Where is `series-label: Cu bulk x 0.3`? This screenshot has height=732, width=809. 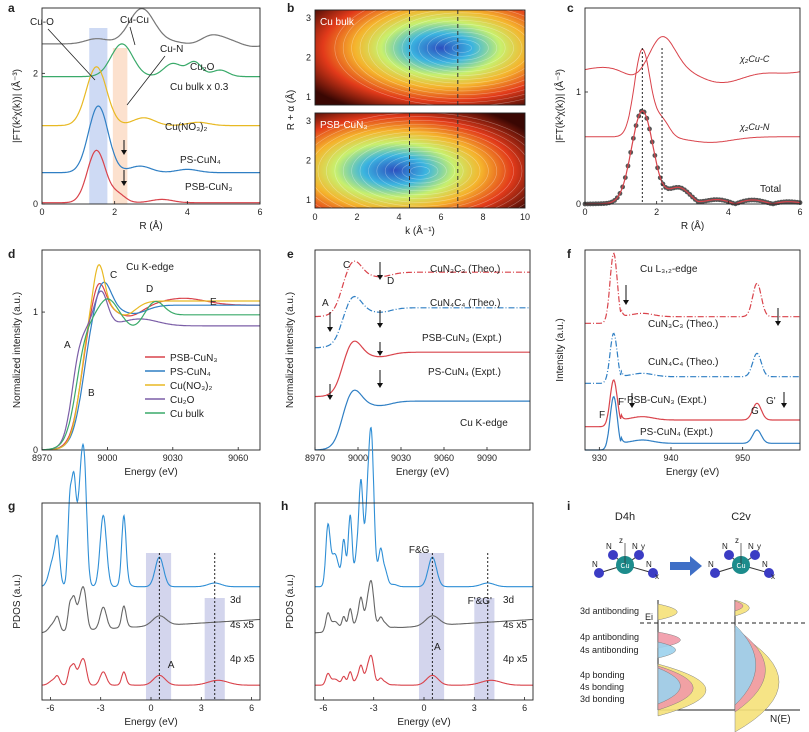
series-label: Cu bulk x 0.3 is located at coordinates (199, 87).